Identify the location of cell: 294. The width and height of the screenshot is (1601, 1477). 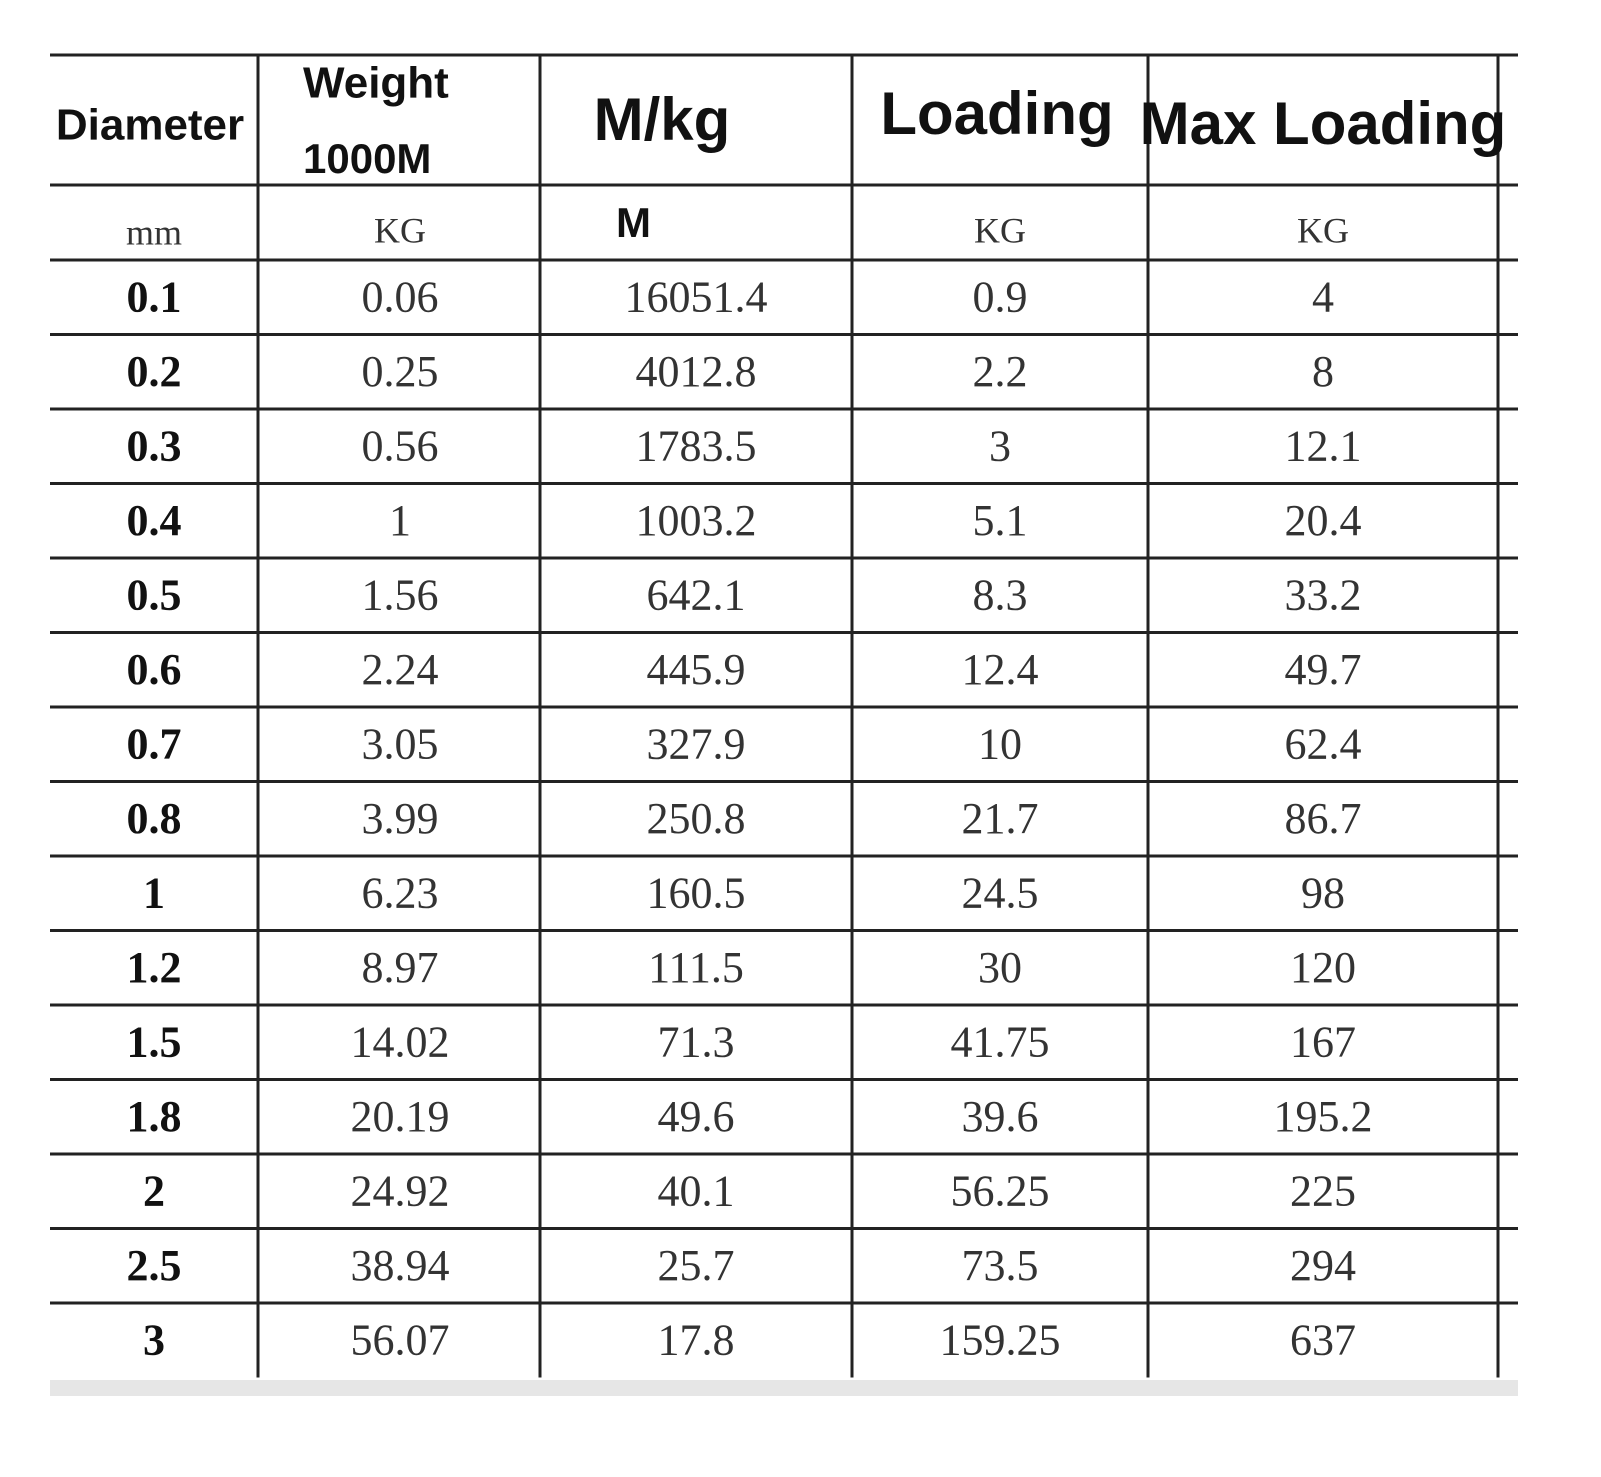
(1323, 1265).